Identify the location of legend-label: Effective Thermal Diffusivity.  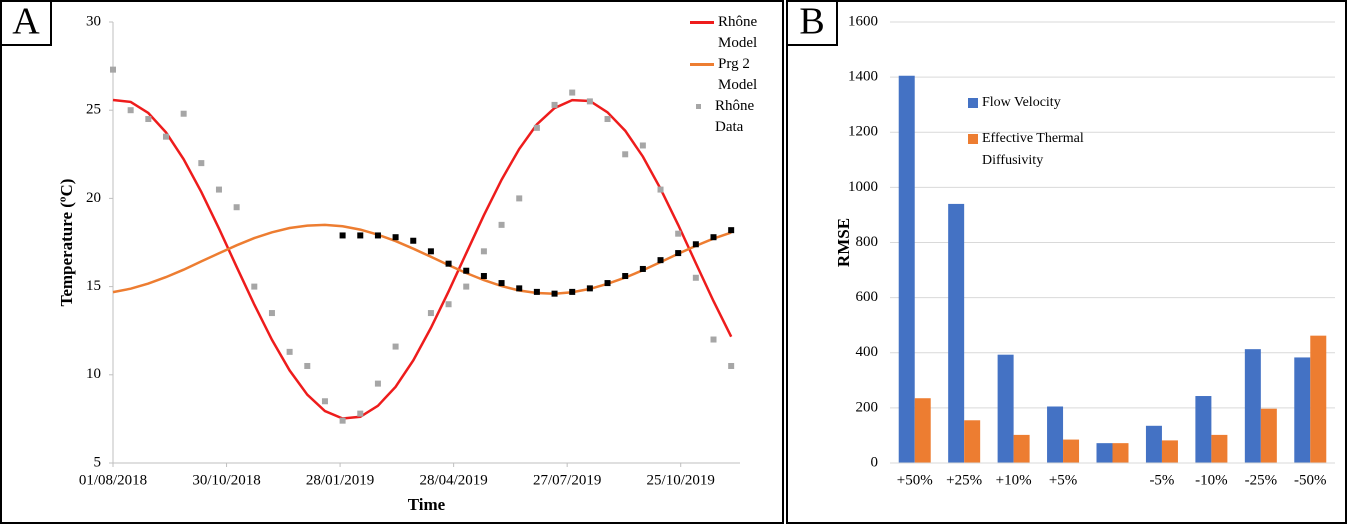
(1033, 149).